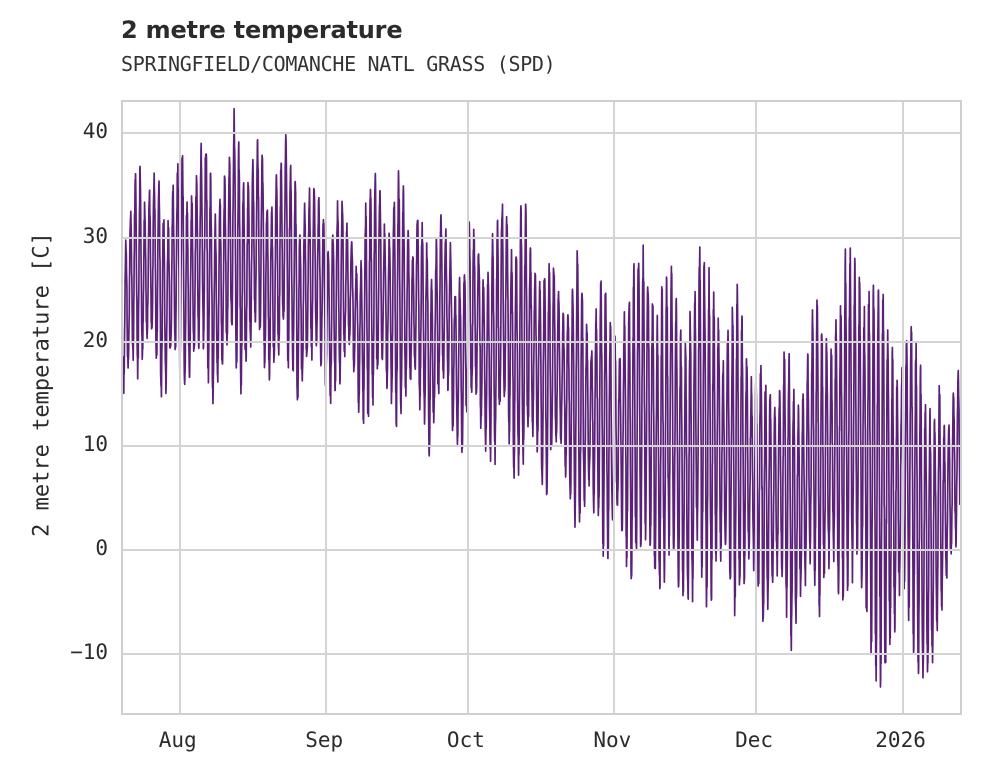  Describe the element at coordinates (89, 652) in the screenshot. I see `y-tick-label: −10` at that location.